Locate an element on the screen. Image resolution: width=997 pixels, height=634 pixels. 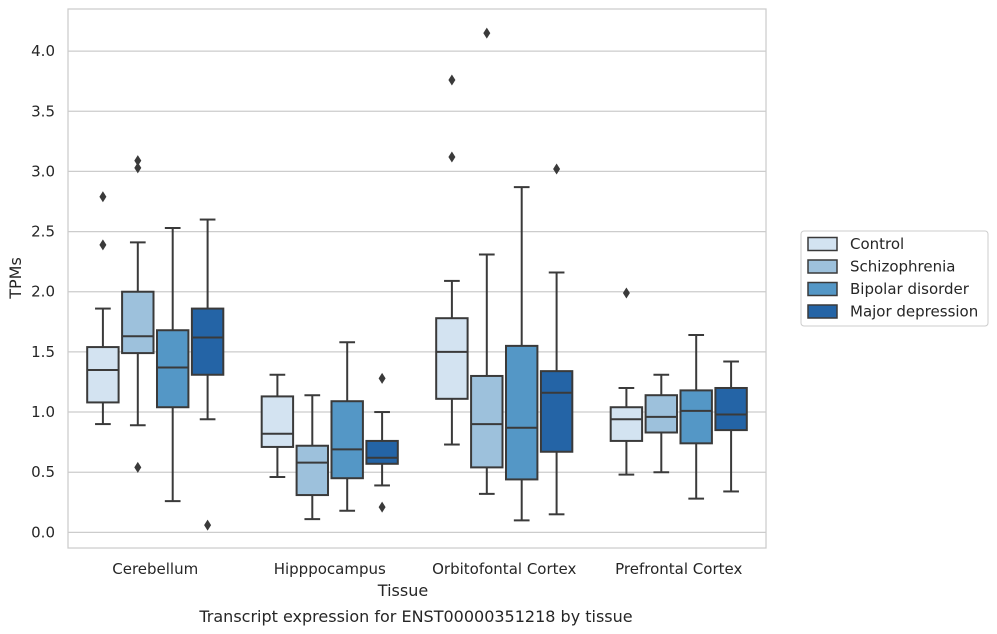
x-axis-label: Tissue is located at coordinates (402, 590).